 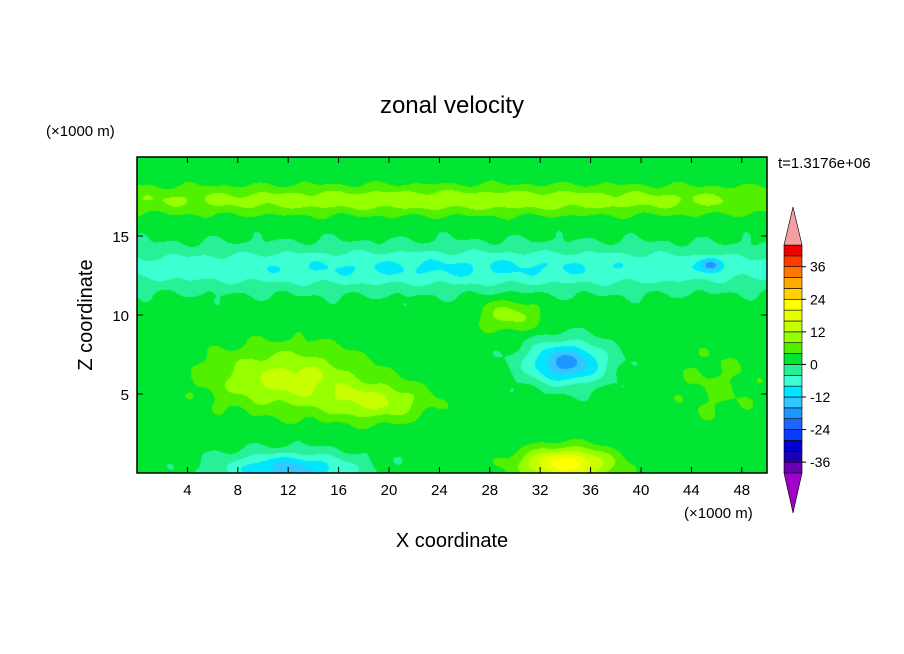 What do you see at coordinates (818, 299) in the screenshot?
I see `colorbar-tick-label: 24` at bounding box center [818, 299].